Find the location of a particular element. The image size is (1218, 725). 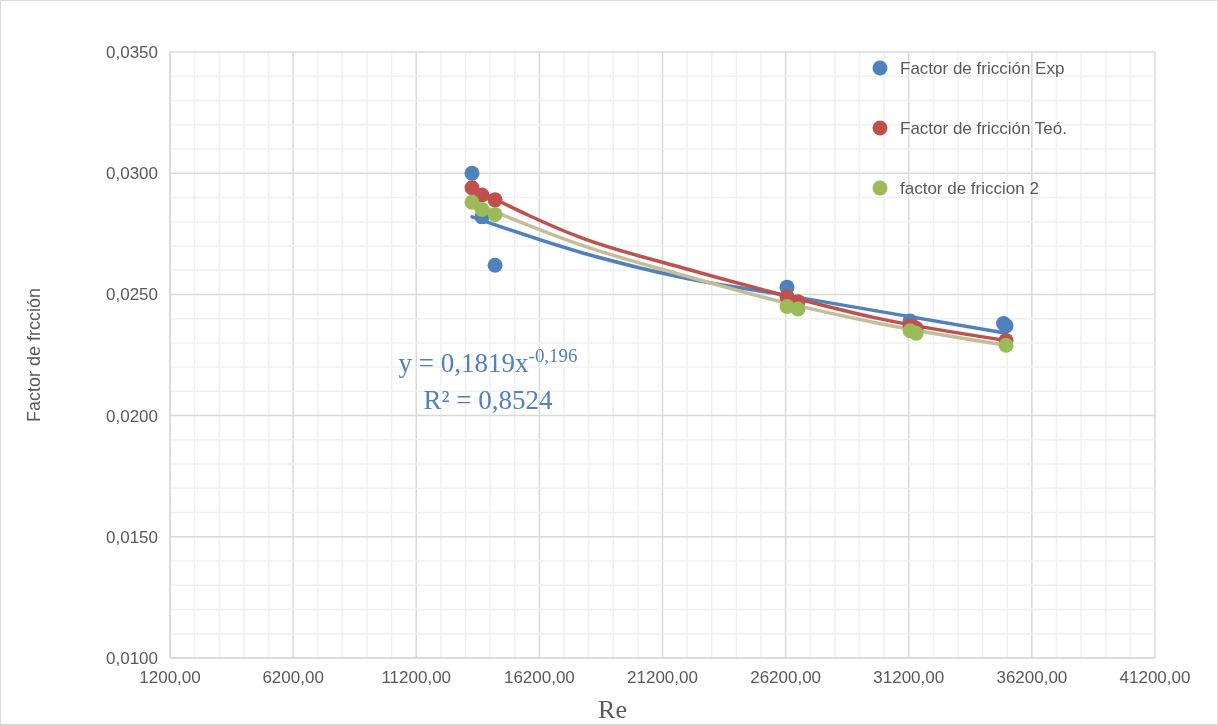

y-tick-label: 0,0150 is located at coordinates (132, 537).